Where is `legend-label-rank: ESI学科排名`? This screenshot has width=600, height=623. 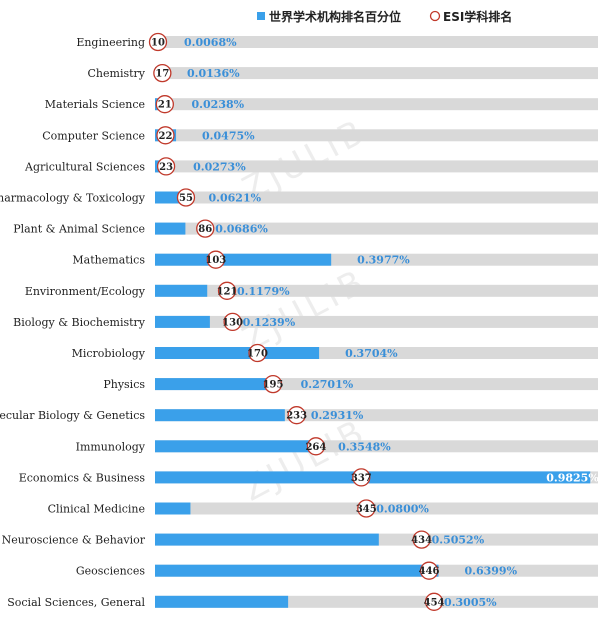 legend-label-rank: ESI学科排名 is located at coordinates (477, 16).